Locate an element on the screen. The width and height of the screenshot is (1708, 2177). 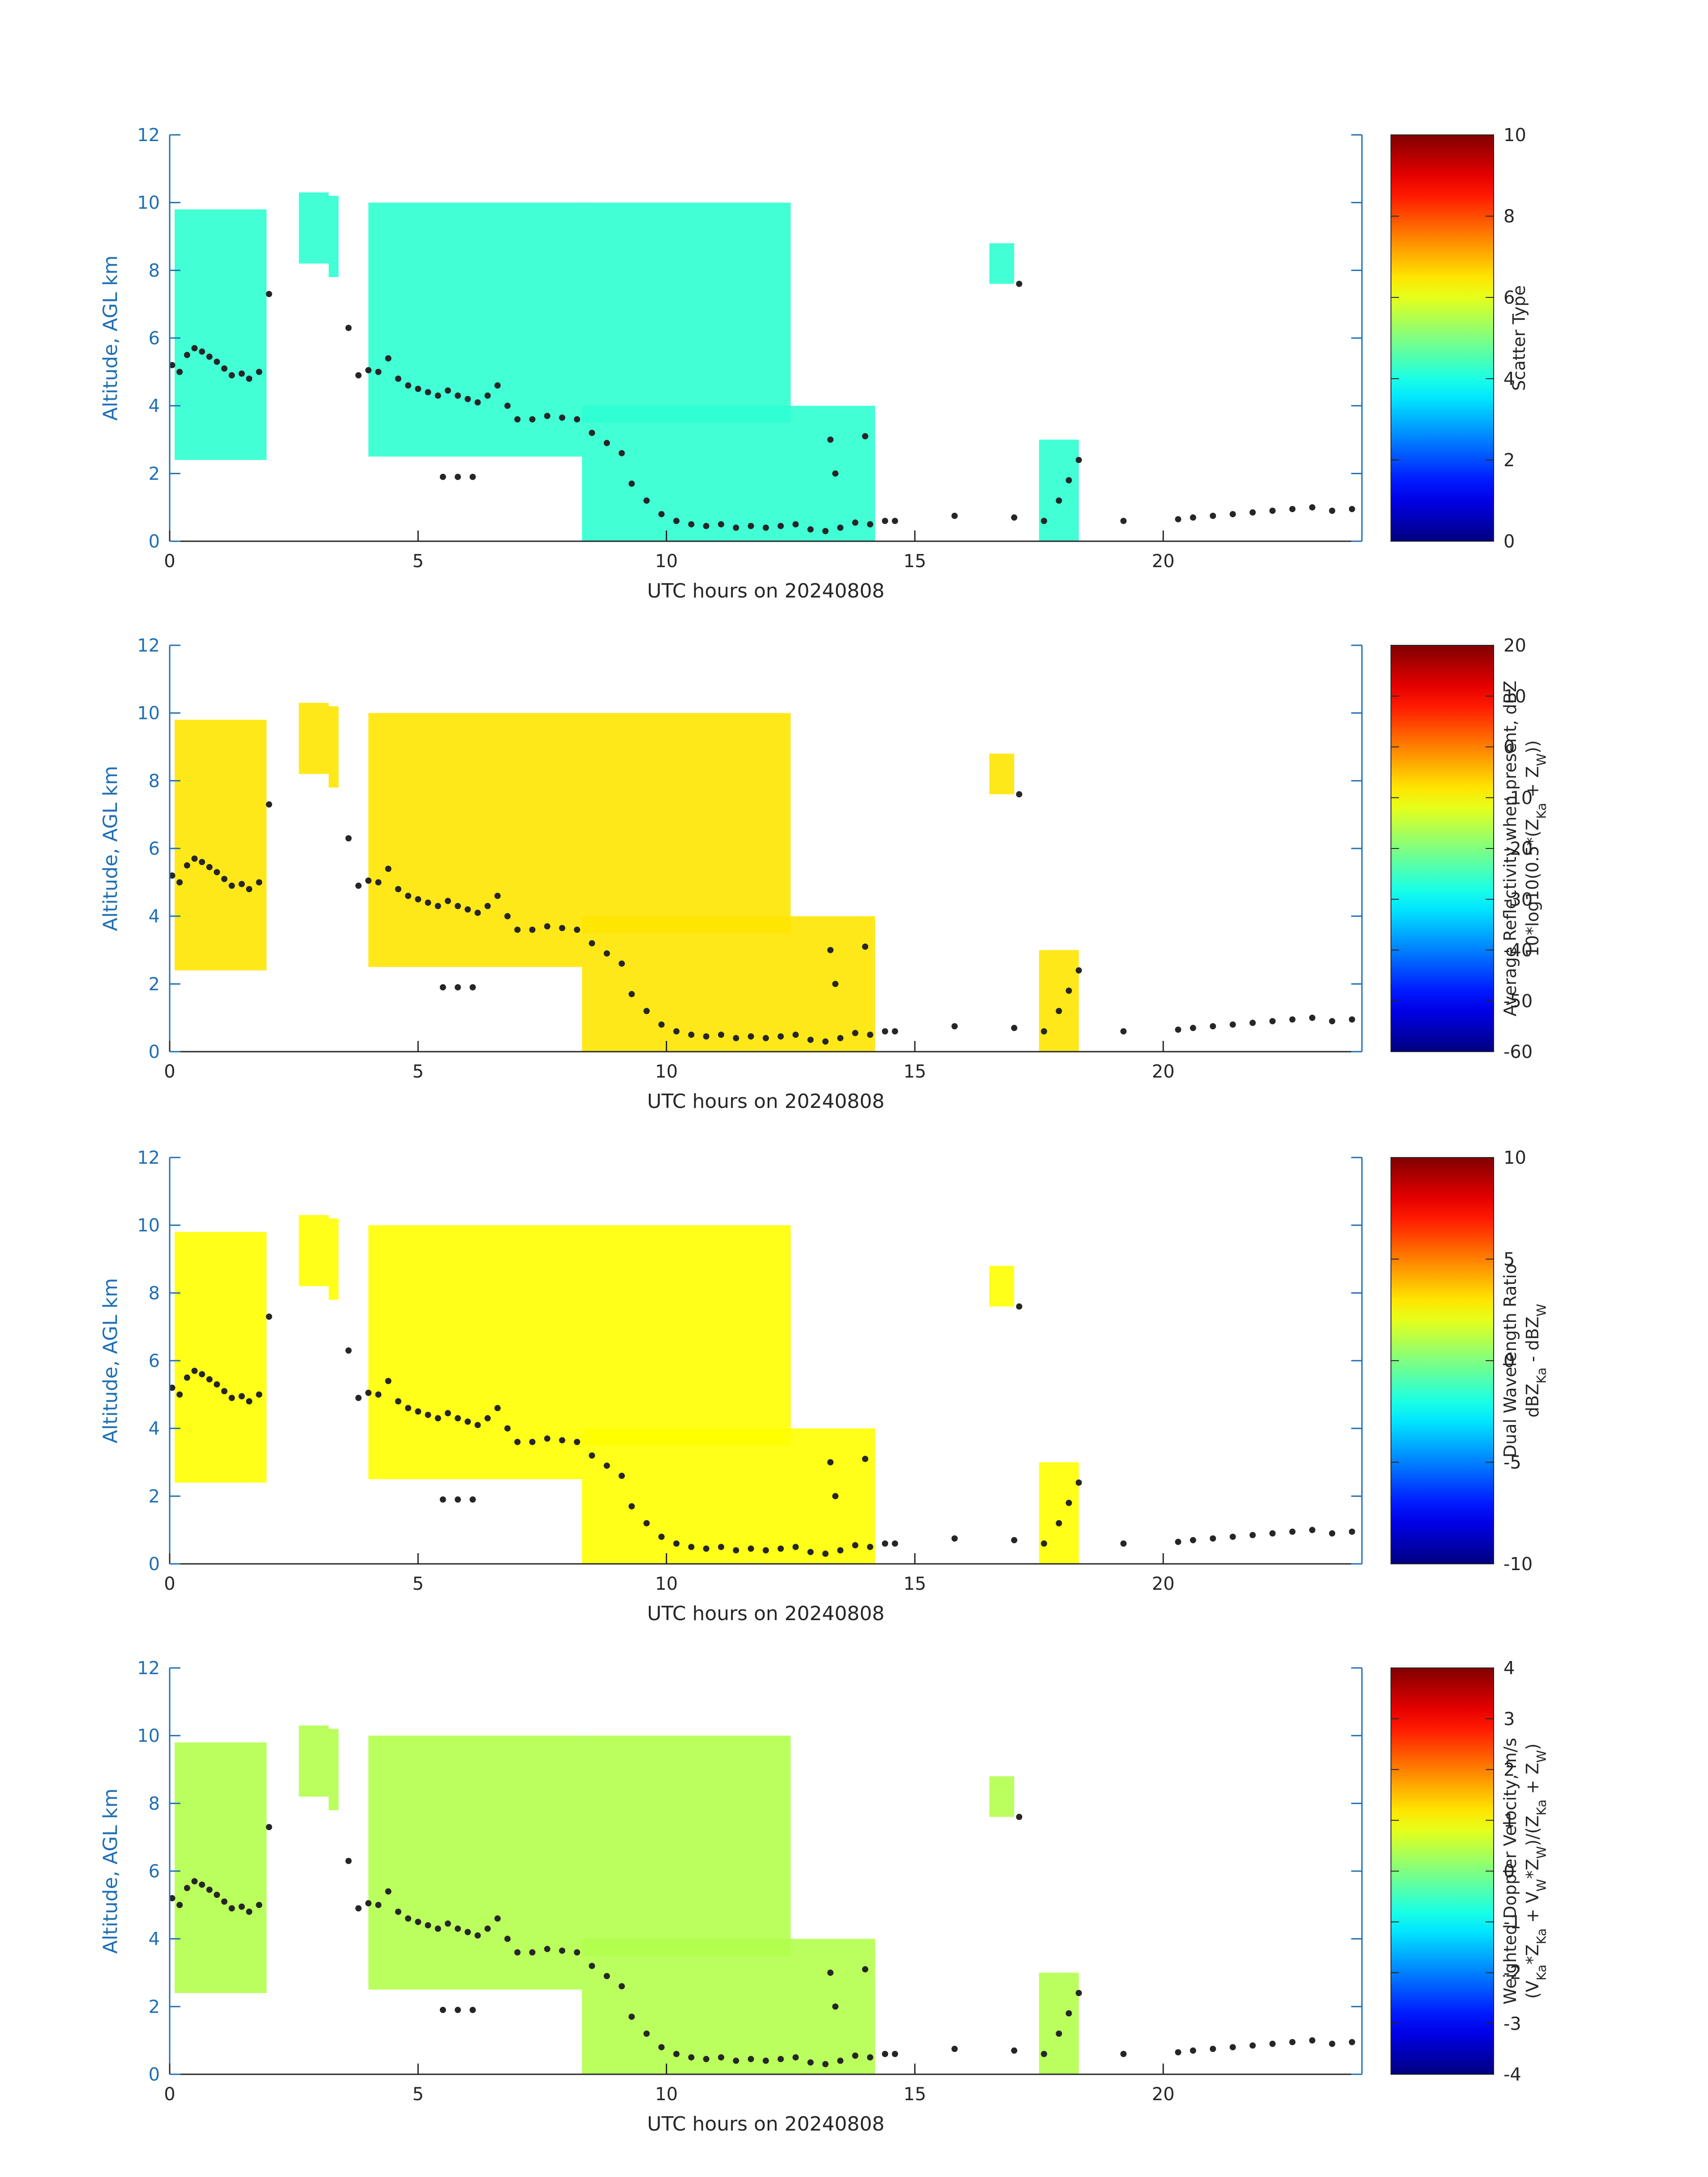
colorbar-tick-label: 2 is located at coordinates (1509, 460).